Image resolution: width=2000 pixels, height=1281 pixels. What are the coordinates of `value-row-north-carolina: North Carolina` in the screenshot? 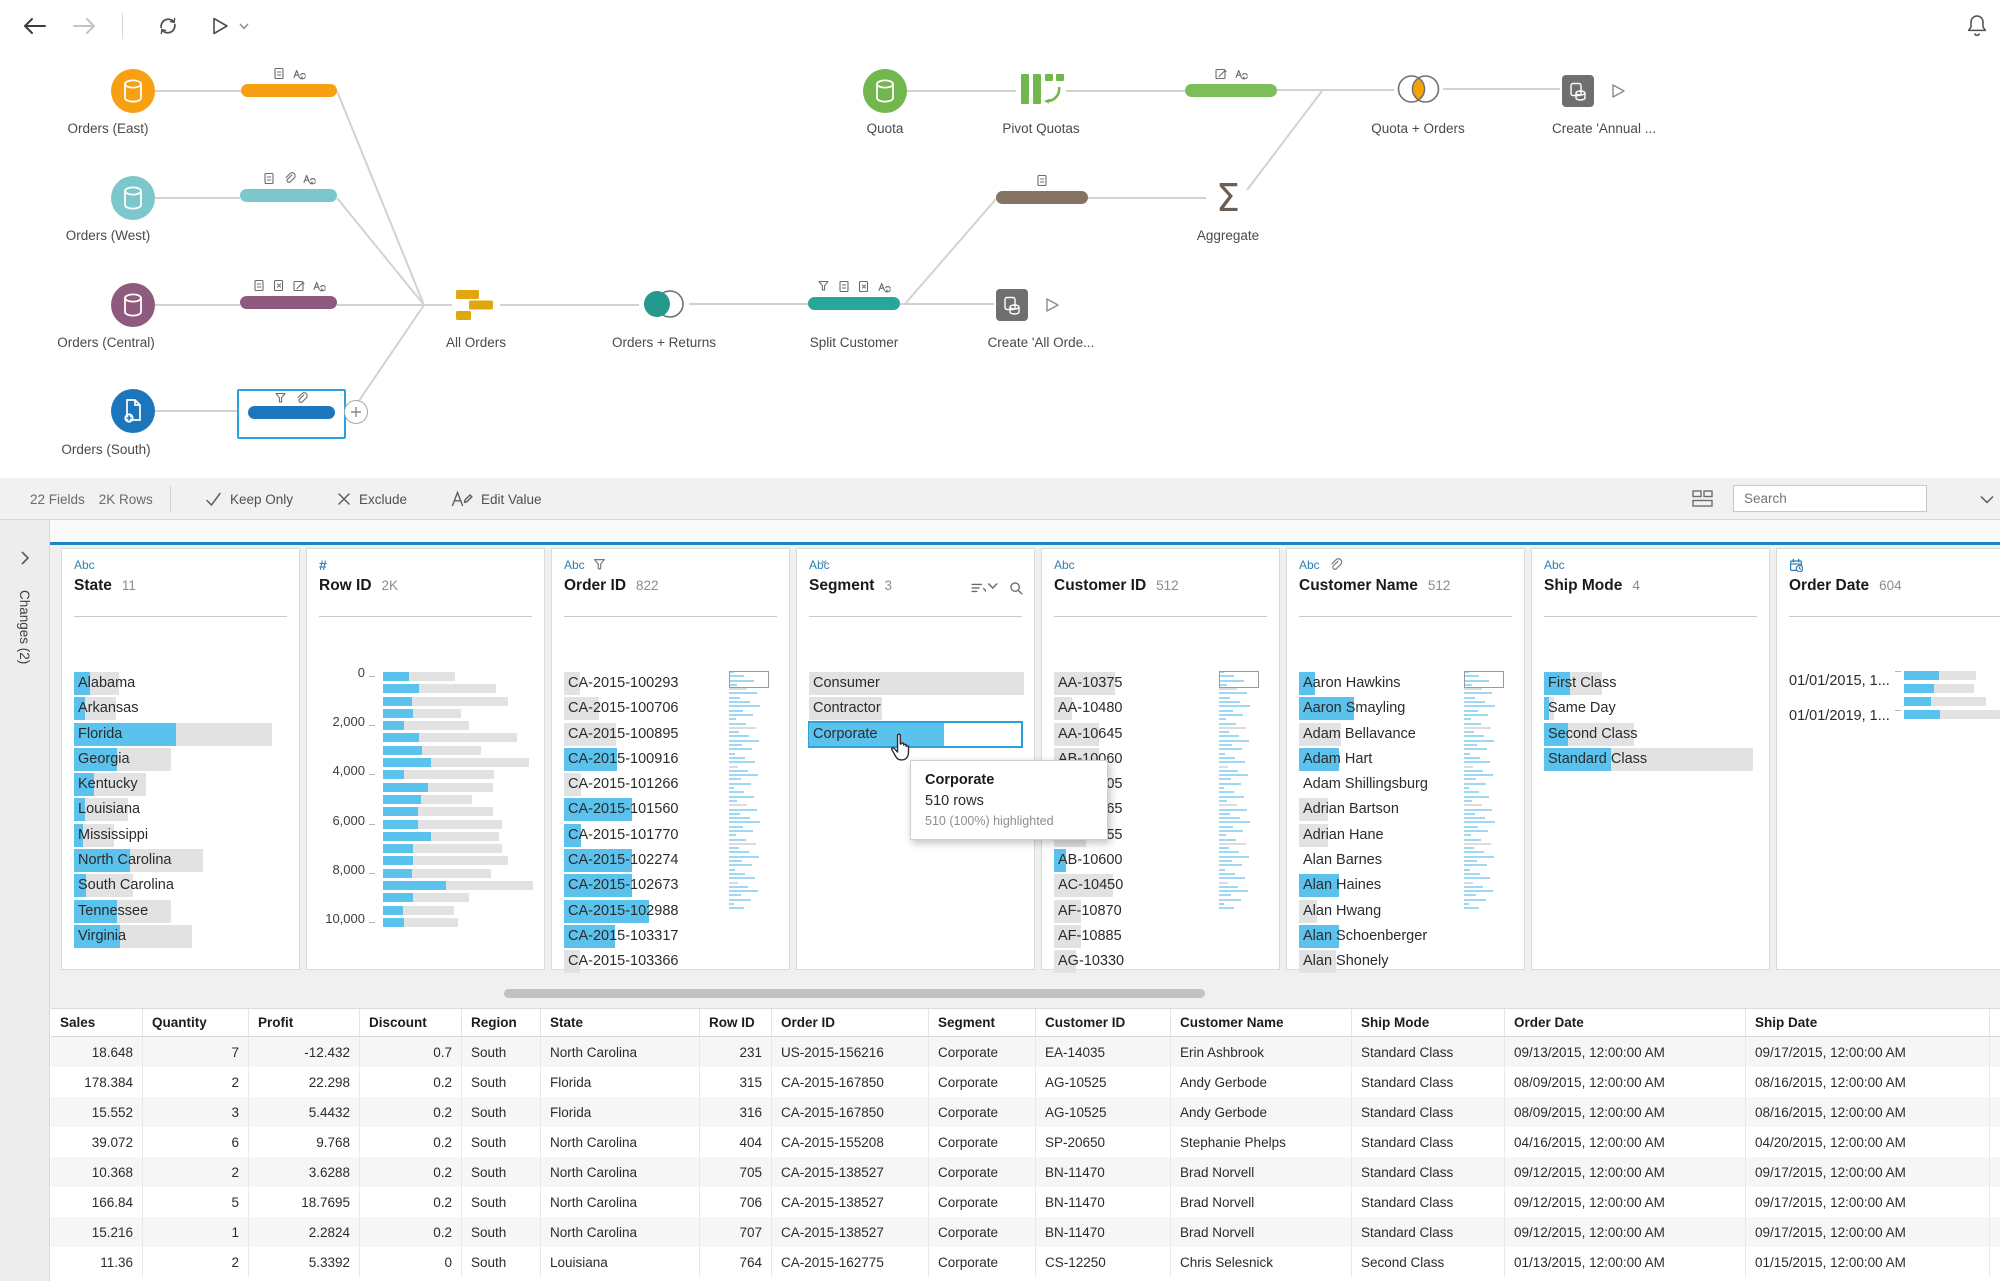 It's located at (180, 860).